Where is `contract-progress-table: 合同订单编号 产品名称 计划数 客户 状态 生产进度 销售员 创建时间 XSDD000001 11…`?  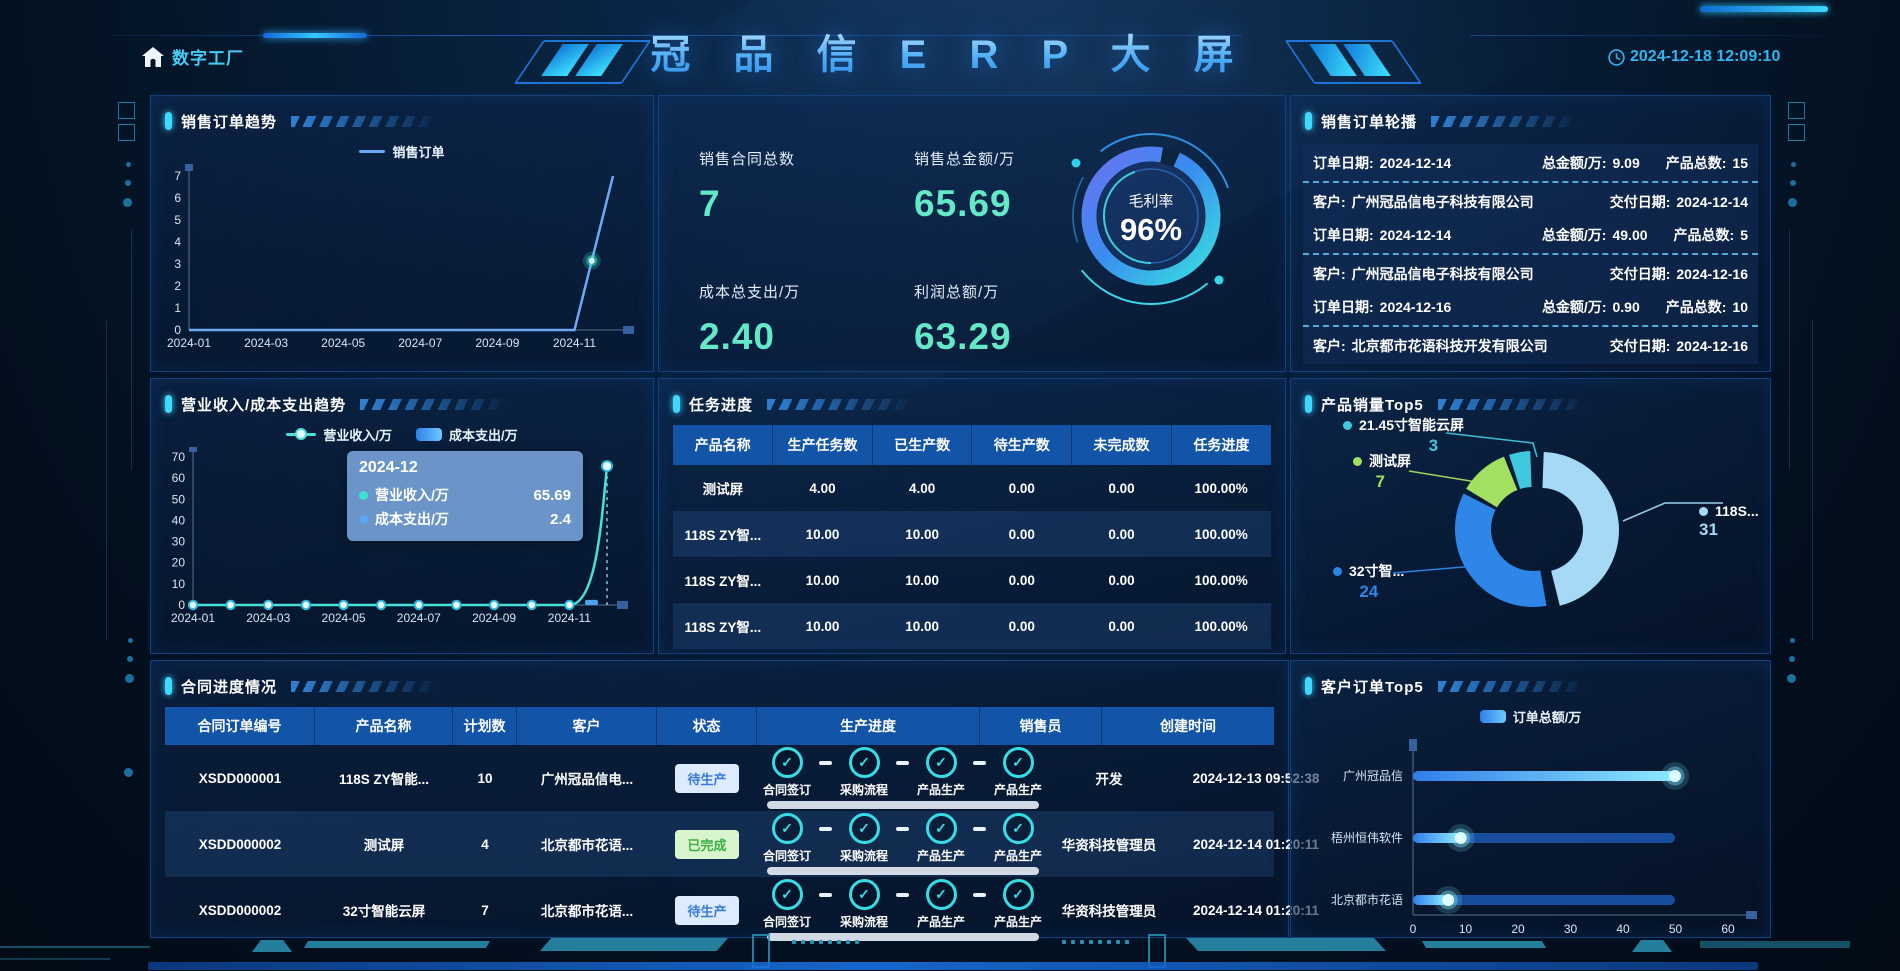 contract-progress-table: 合同订单编号 产品名称 计划数 客户 状态 生产进度 销售员 创建时间 XSDD000001 11… is located at coordinates (742, 825).